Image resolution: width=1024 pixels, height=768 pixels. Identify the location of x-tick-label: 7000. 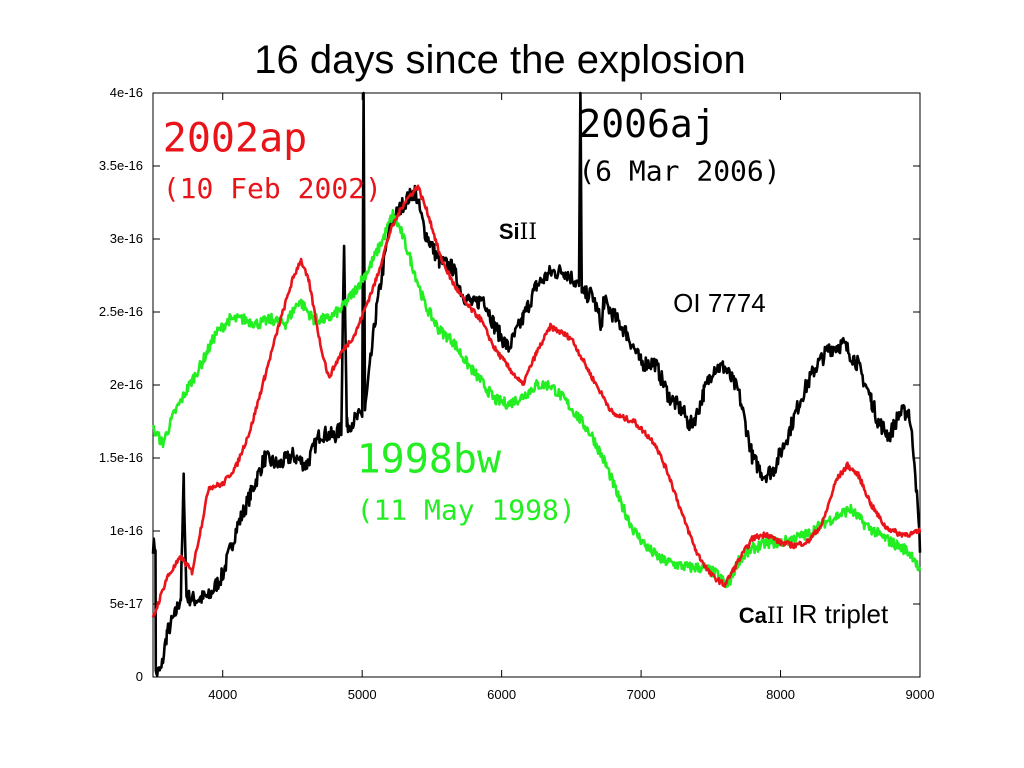
(641, 694).